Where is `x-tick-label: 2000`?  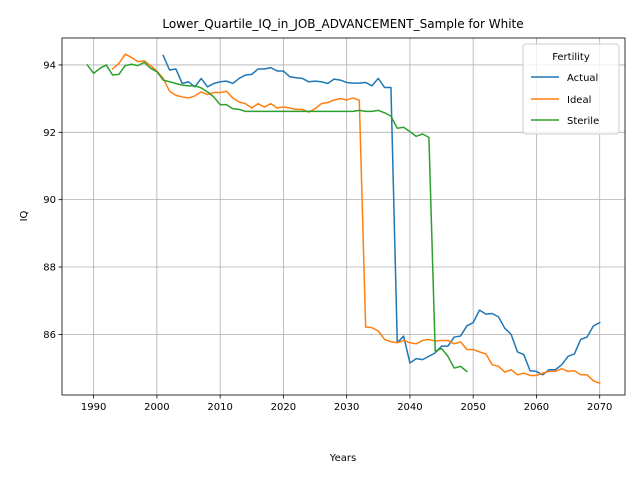 x-tick-label: 2000 is located at coordinates (156, 407).